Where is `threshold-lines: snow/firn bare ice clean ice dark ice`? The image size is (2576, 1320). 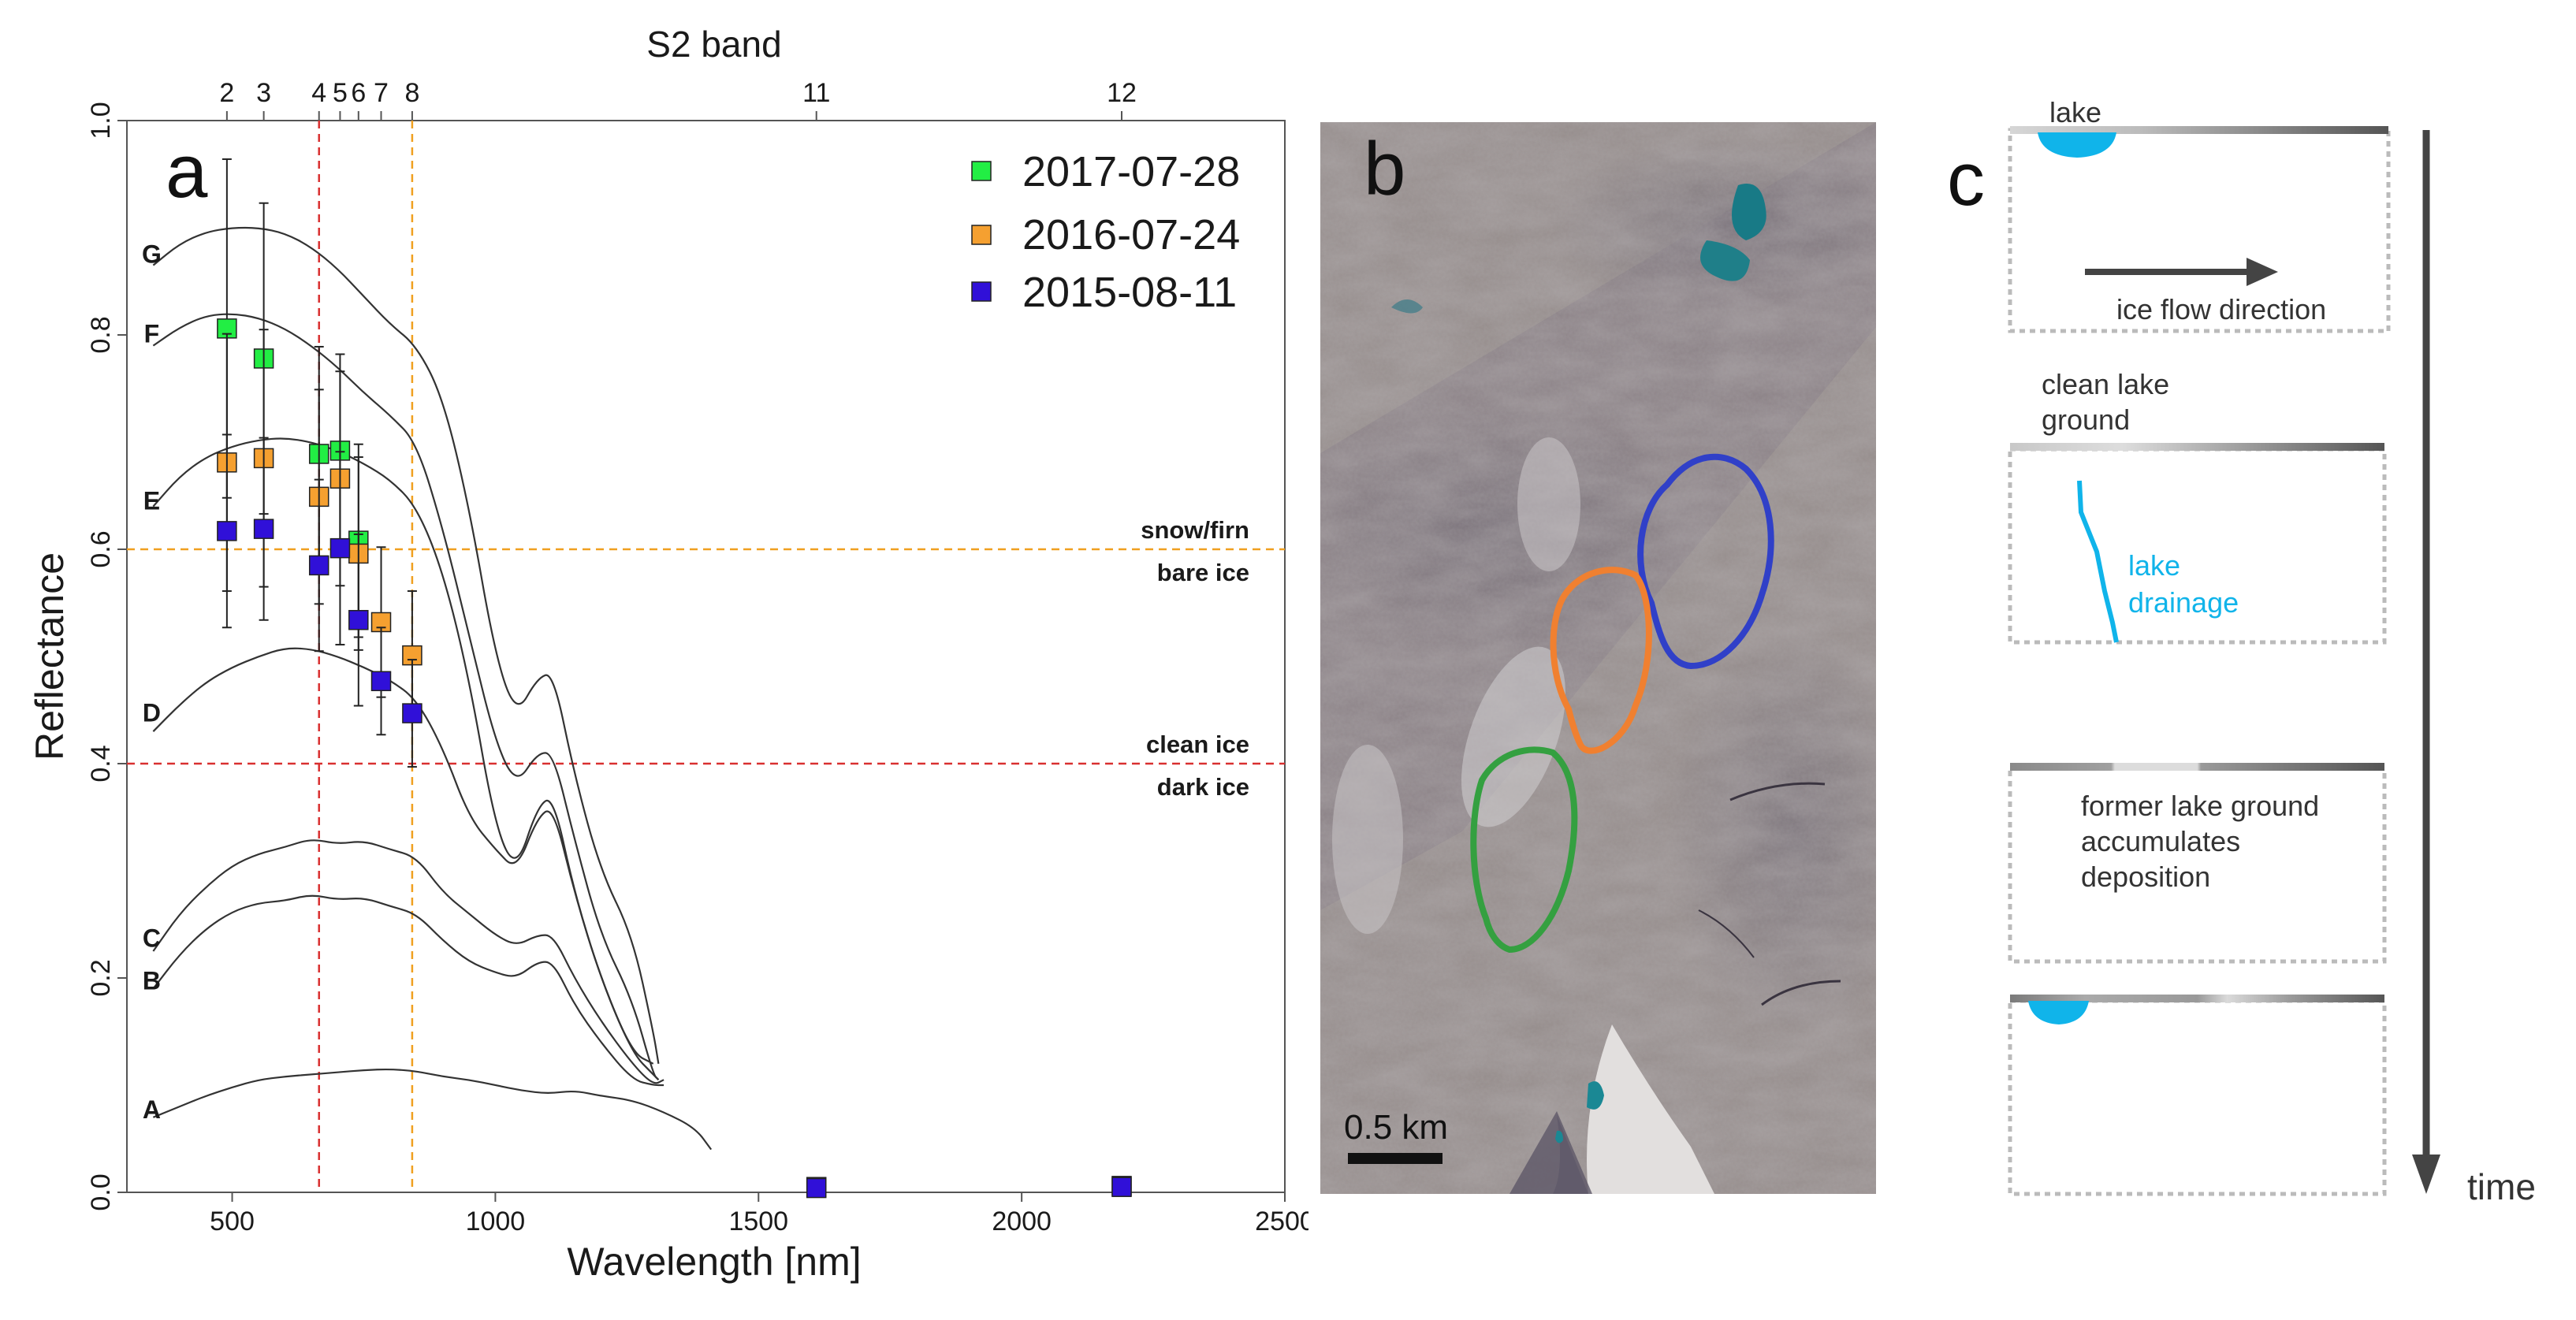 threshold-lines: snow/firn bare ice clean ice dark ice is located at coordinates (706, 659).